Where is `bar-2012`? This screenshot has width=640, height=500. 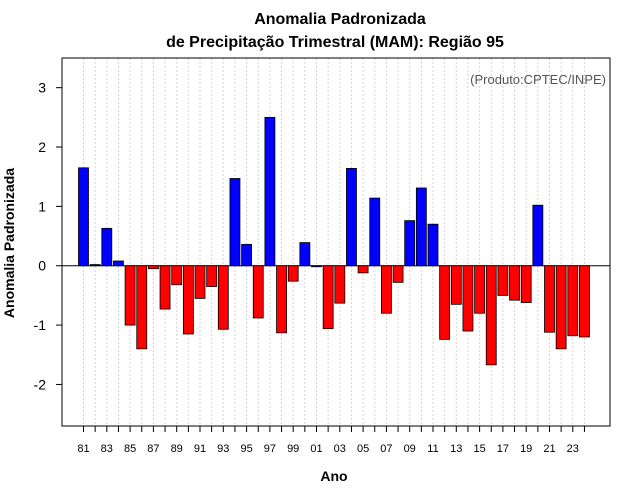
bar-2012 is located at coordinates (445, 302).